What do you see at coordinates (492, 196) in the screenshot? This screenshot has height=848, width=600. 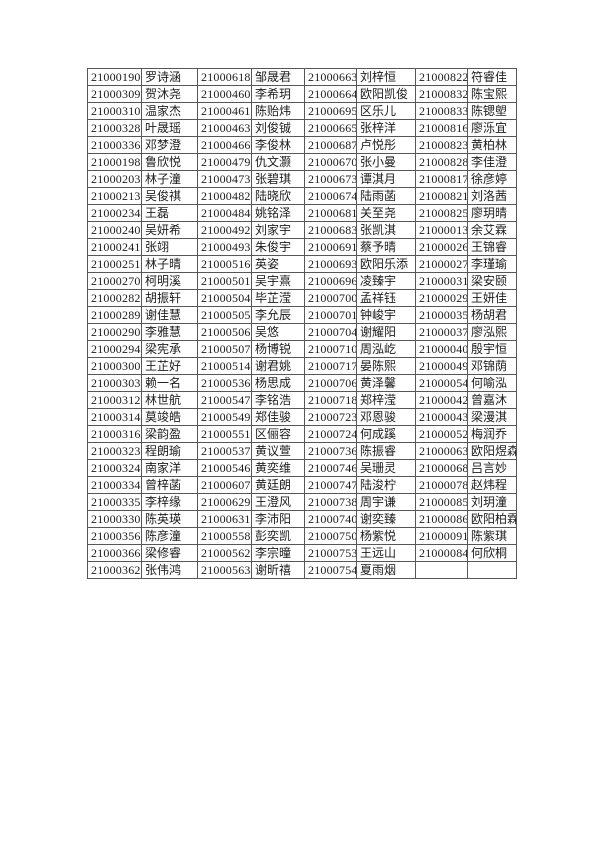 I see `student-name-cell: 刘洛茜` at bounding box center [492, 196].